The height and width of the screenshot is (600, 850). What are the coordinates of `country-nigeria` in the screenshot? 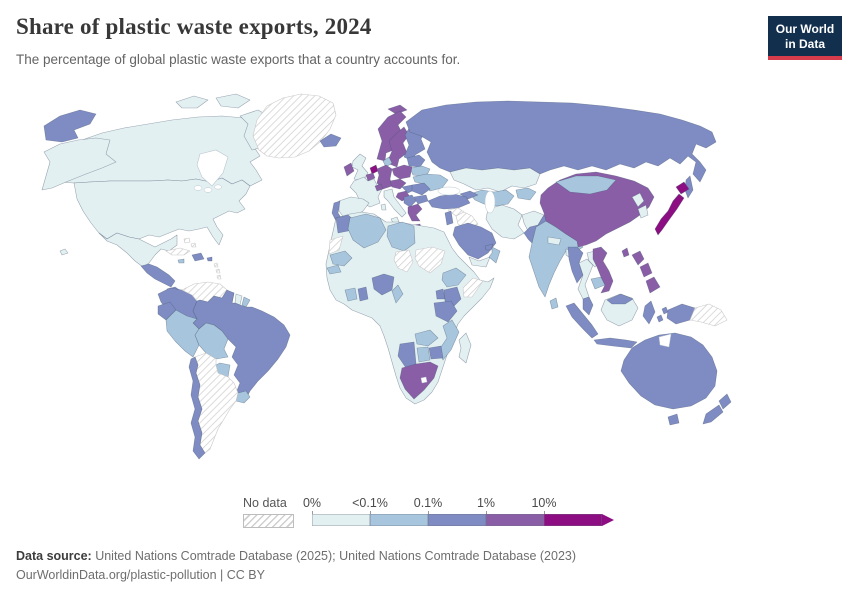 It's located at (383, 284).